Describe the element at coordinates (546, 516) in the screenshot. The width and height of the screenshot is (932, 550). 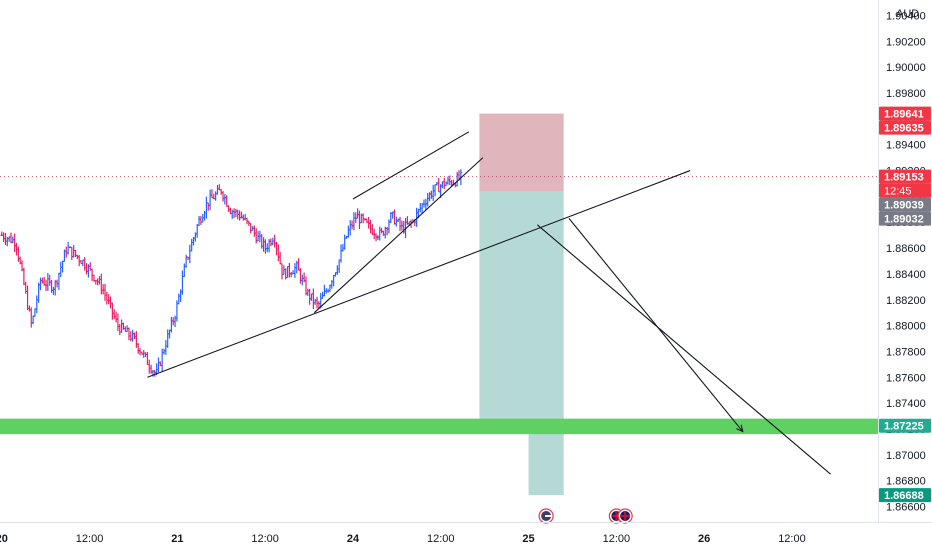
I see `us-flag-icon` at that location.